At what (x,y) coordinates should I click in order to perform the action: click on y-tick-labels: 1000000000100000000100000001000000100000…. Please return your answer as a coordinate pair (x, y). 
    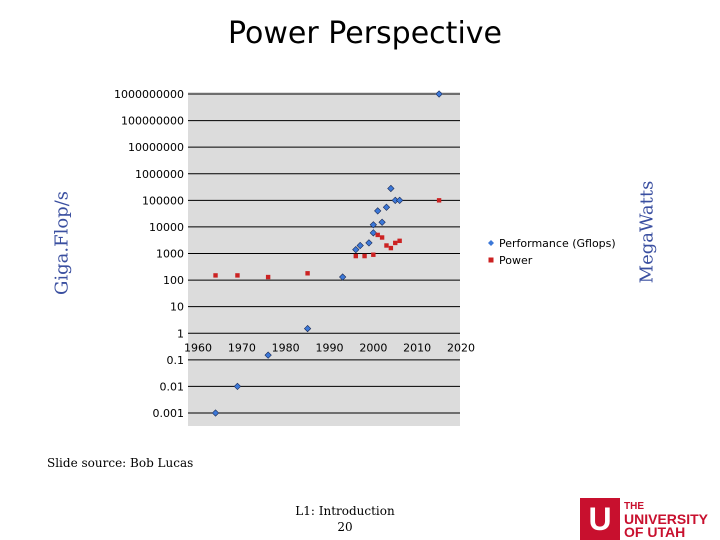
    Looking at the image, I should click on (149, 254).